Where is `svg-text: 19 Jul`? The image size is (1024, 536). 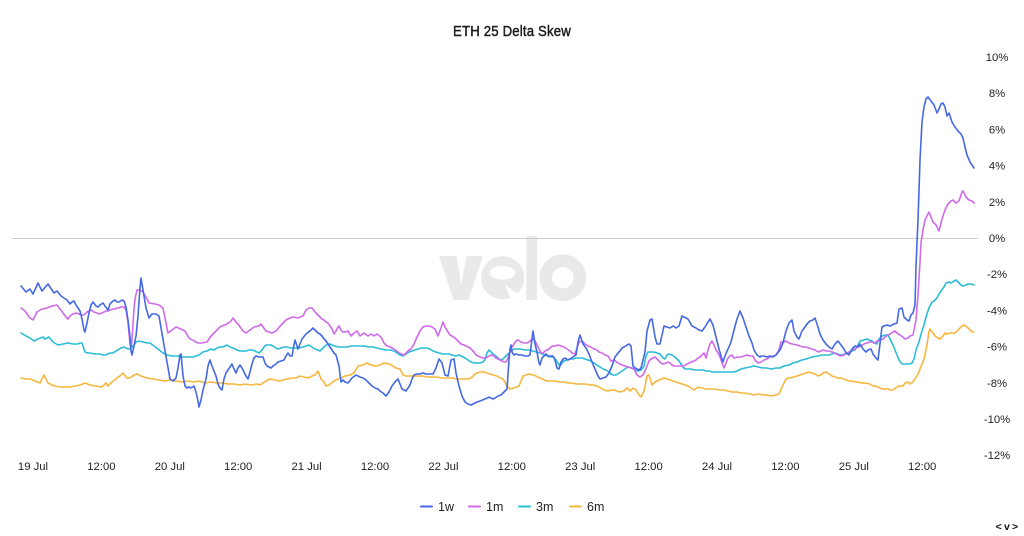
svg-text: 19 Jul is located at coordinates (33, 467).